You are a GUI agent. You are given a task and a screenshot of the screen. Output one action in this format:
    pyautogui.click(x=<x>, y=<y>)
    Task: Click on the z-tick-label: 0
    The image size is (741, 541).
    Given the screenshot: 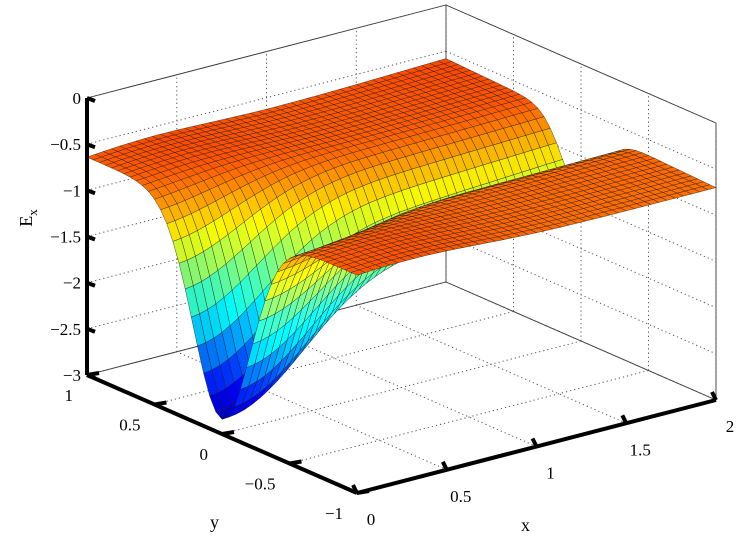 What is the action you would take?
    pyautogui.click(x=77, y=98)
    